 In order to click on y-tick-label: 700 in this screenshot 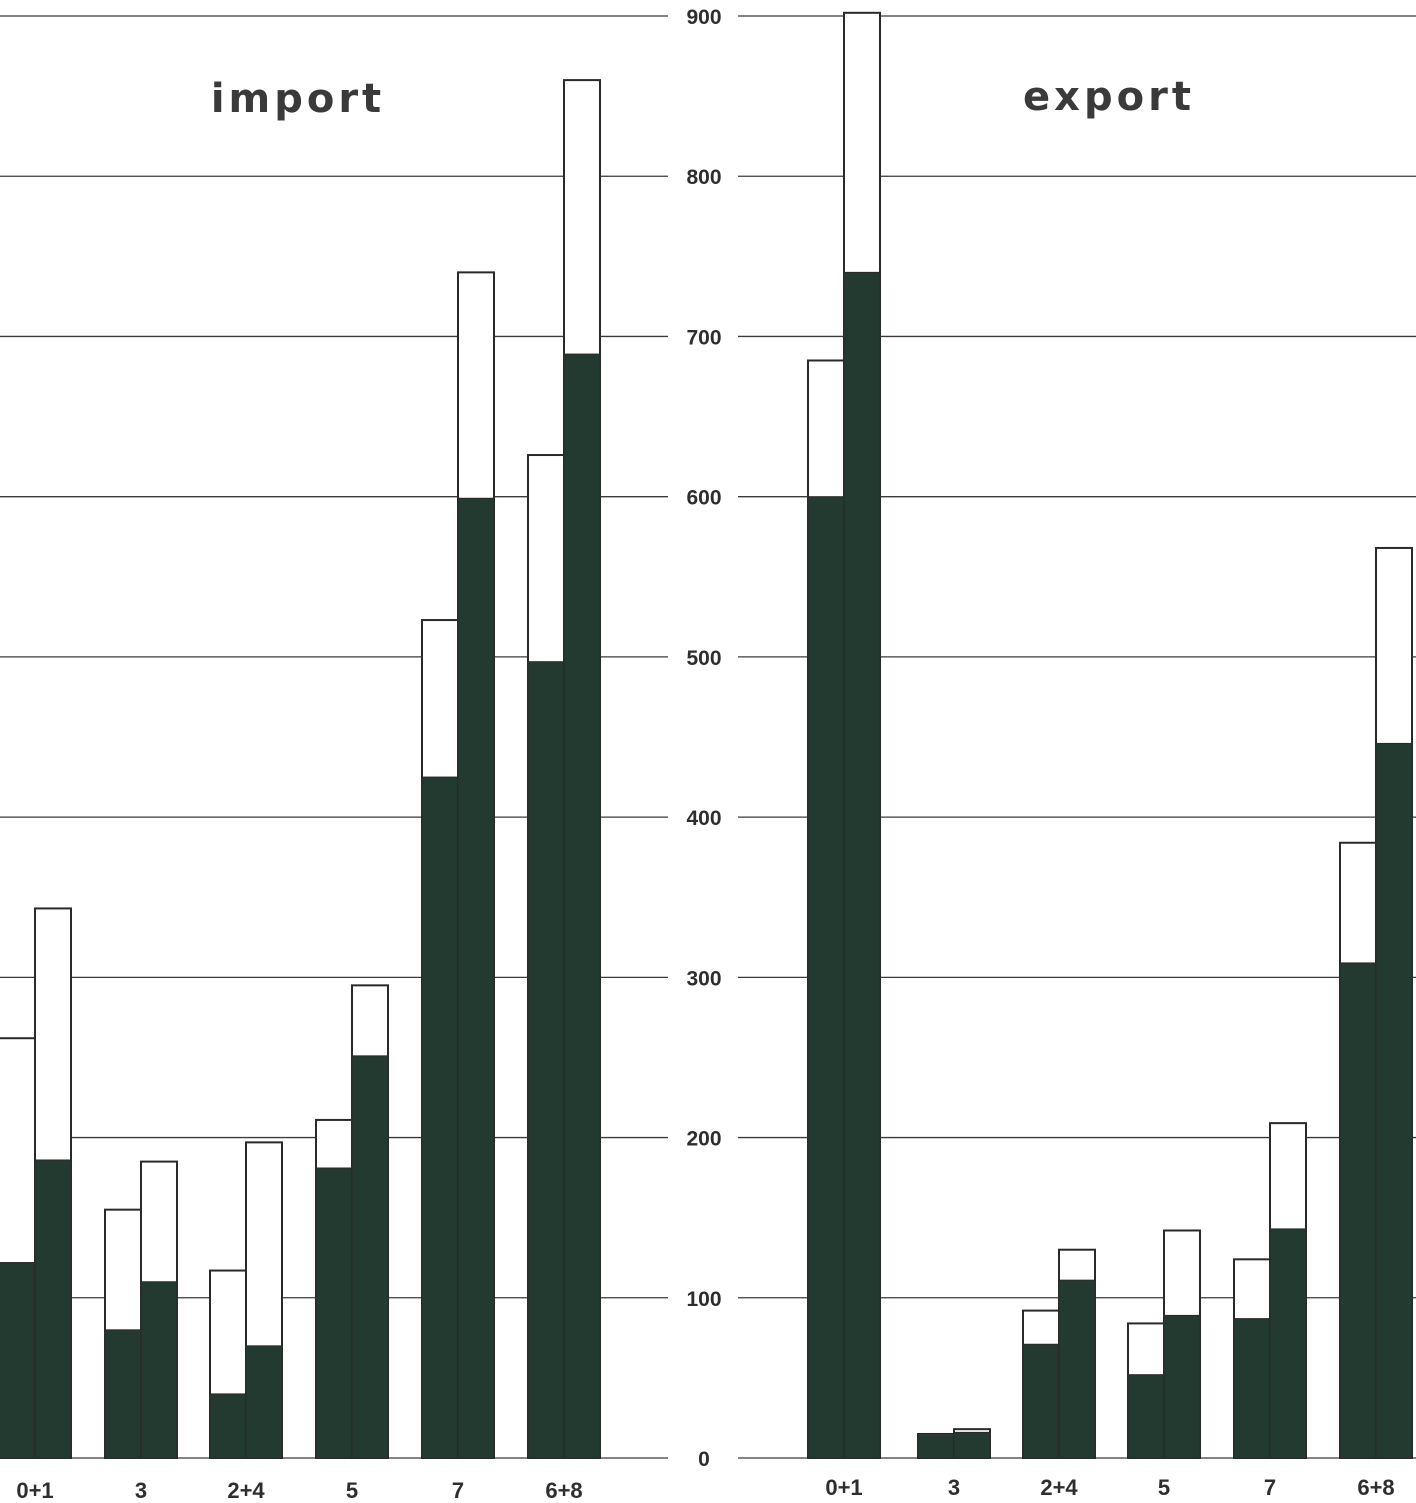, I will do `click(703, 337)`.